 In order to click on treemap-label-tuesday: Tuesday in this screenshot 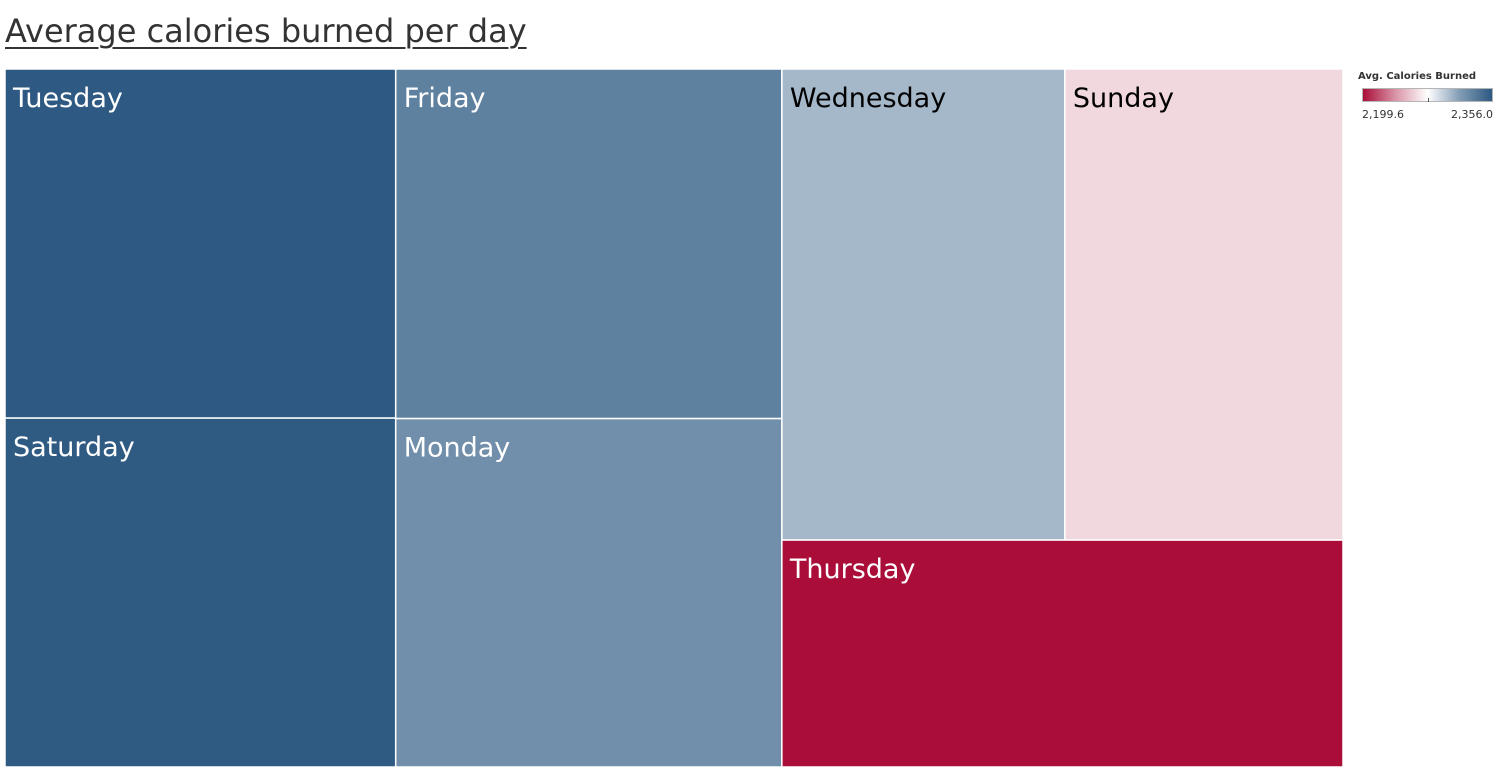, I will do `click(67, 98)`.